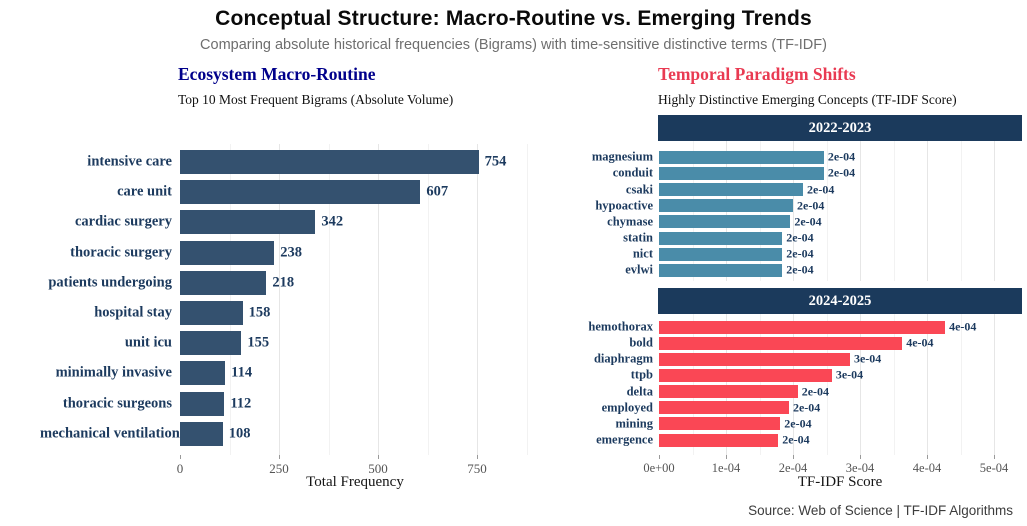 The width and height of the screenshot is (1027, 526). Describe the element at coordinates (630, 221) in the screenshot. I see `term-label: chymase` at that location.